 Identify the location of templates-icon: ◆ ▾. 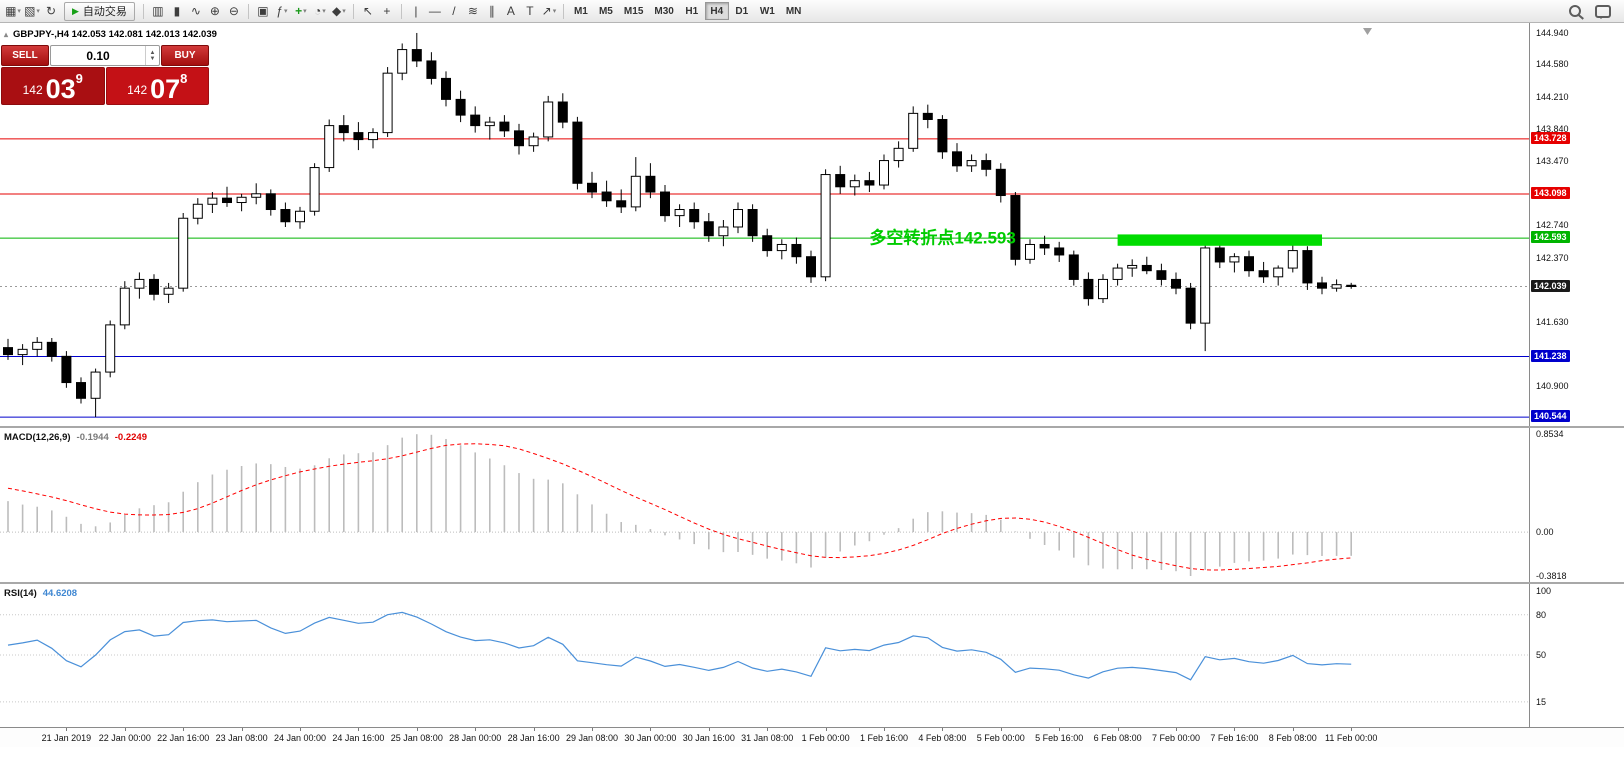
(339, 11).